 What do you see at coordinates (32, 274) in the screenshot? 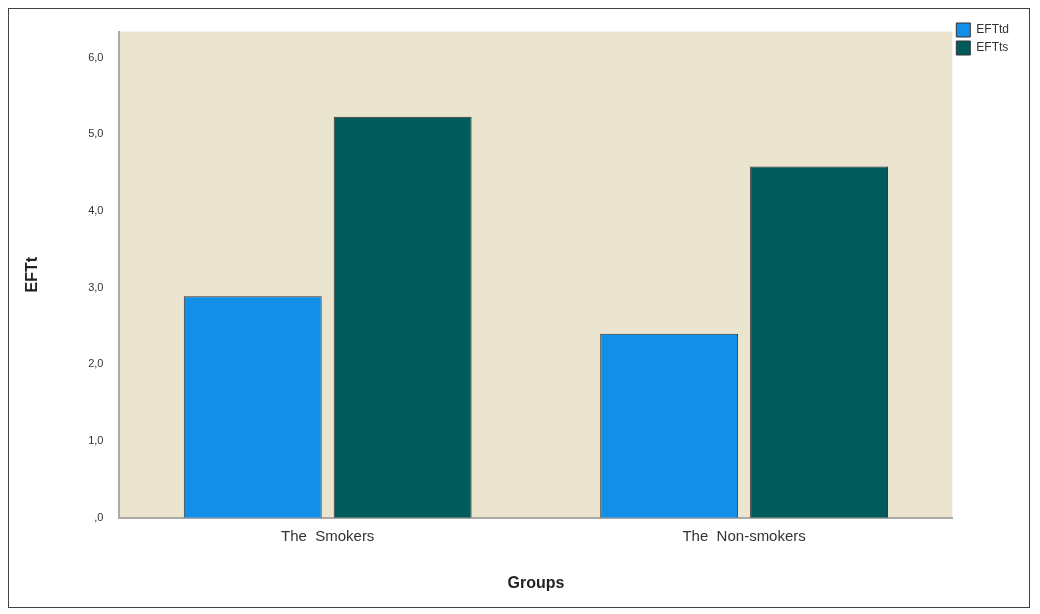
I see `y-axis-title: EFTt` at bounding box center [32, 274].